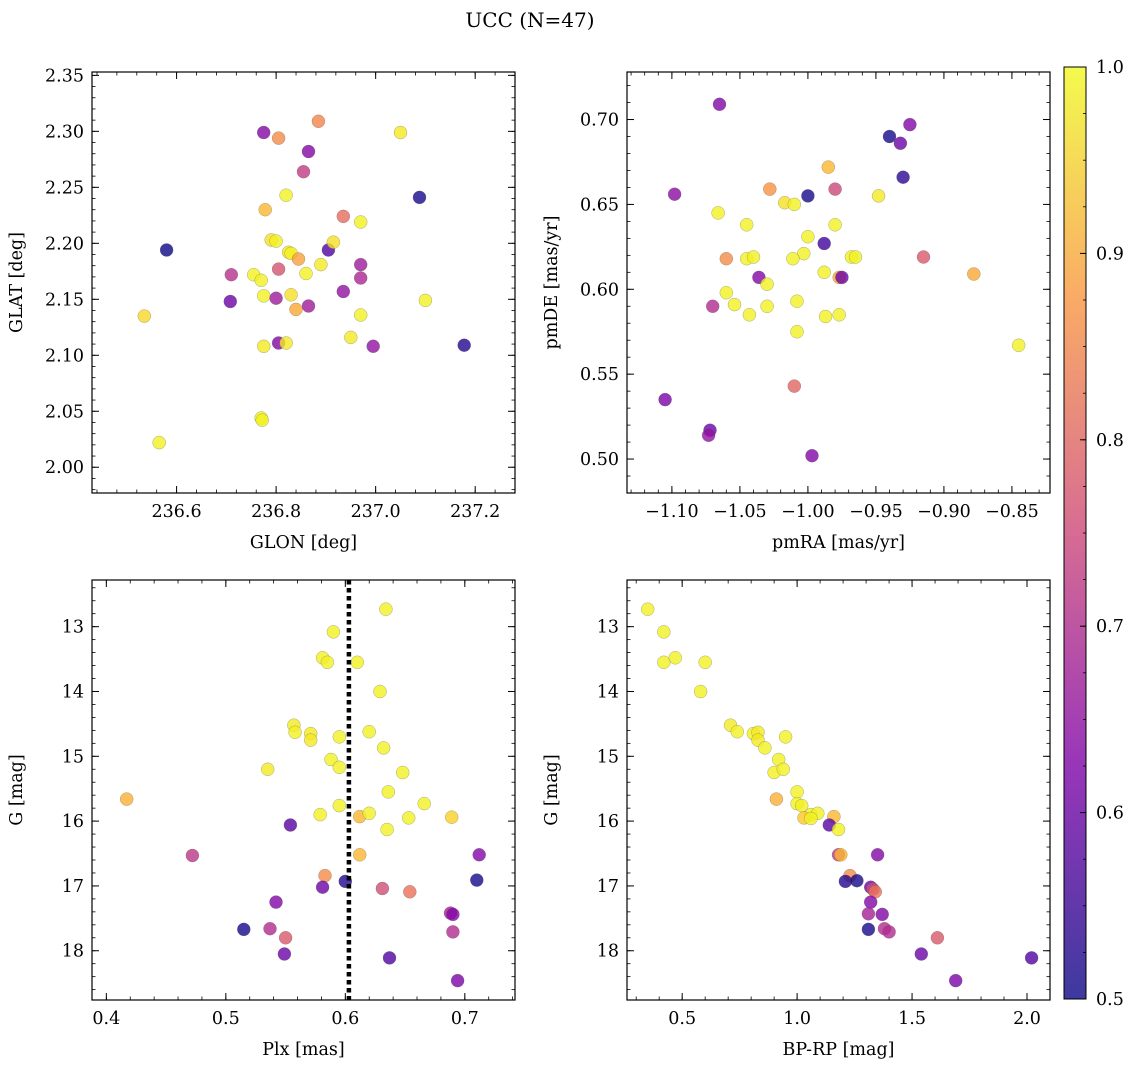 This screenshot has width=1136, height=1067. I want to click on y-tick-label: 2.20, so click(64, 244).